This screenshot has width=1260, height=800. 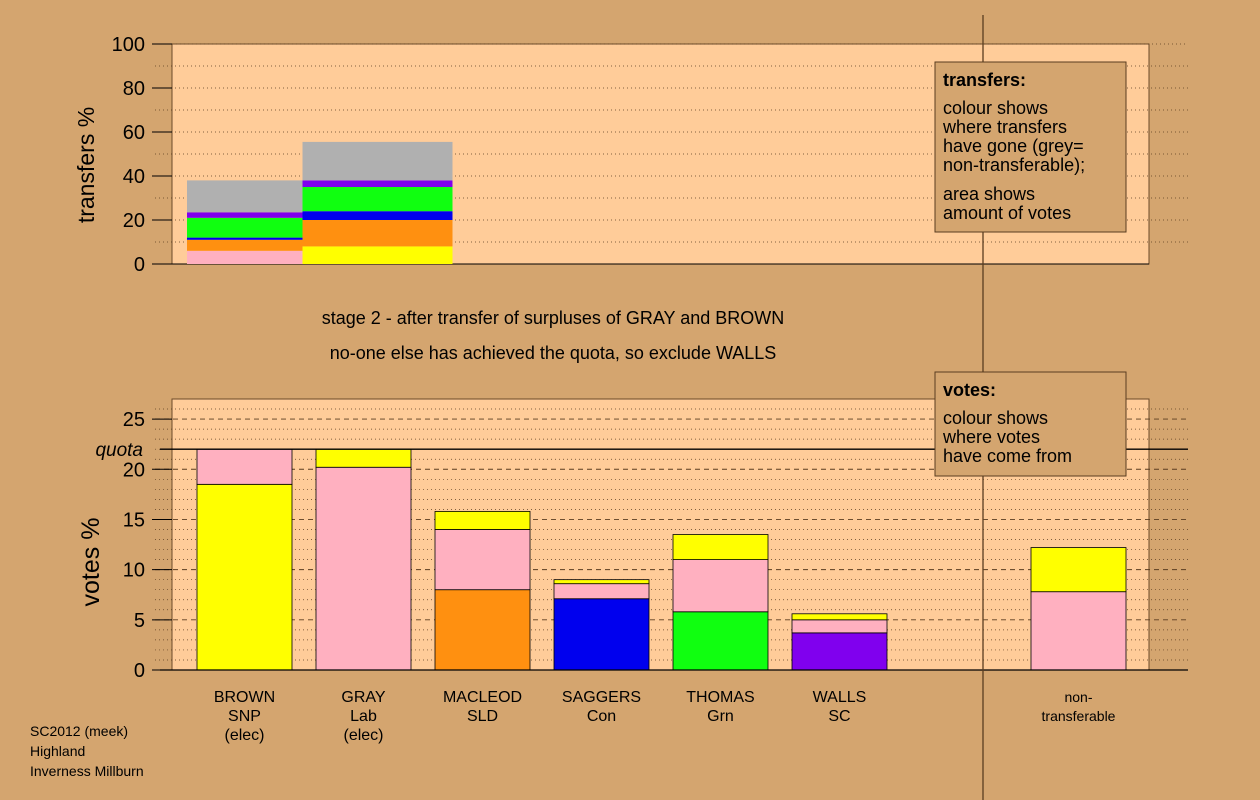 I want to click on transfer-segment-brown-to-thomas, so click(x=377, y=199).